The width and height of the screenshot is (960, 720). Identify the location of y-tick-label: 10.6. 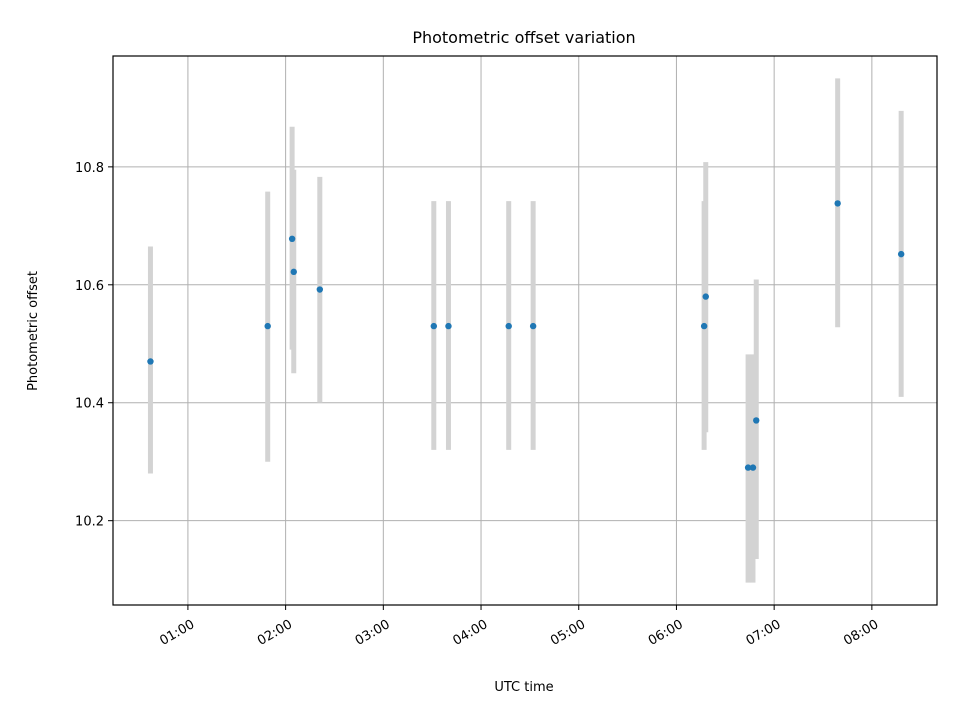
(89, 286).